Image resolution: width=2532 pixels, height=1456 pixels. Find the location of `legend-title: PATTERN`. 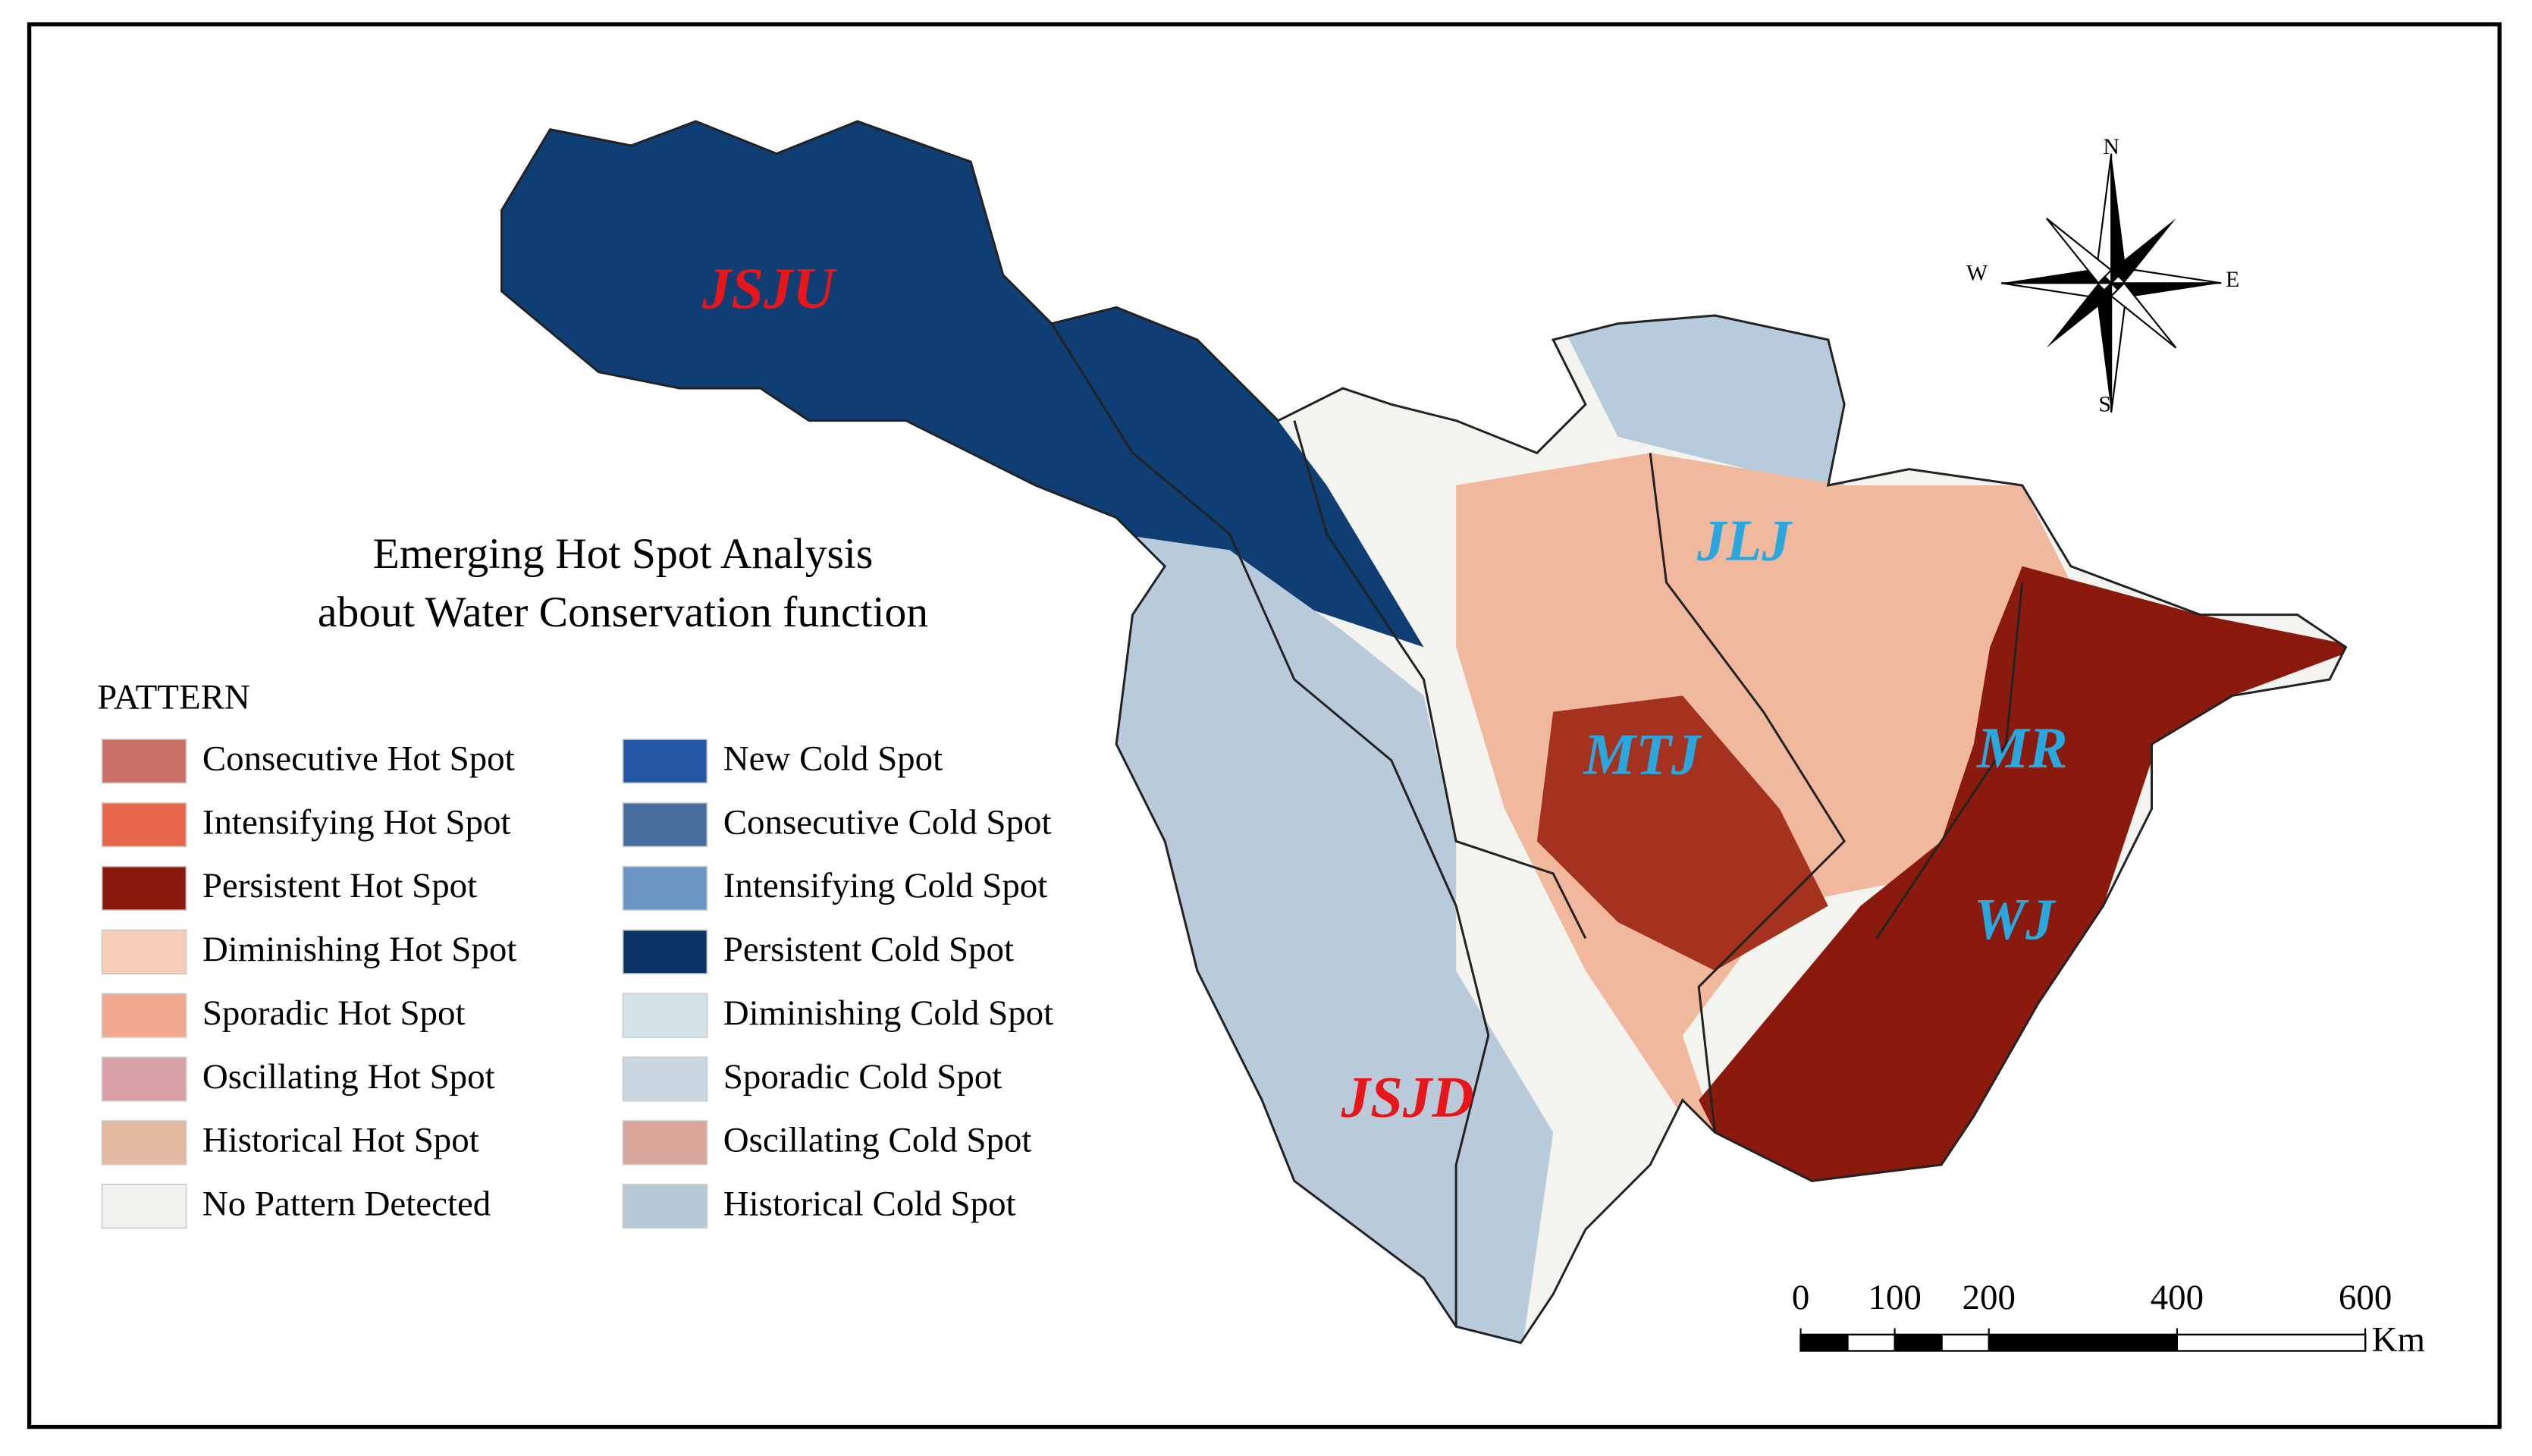

legend-title: PATTERN is located at coordinates (174, 697).